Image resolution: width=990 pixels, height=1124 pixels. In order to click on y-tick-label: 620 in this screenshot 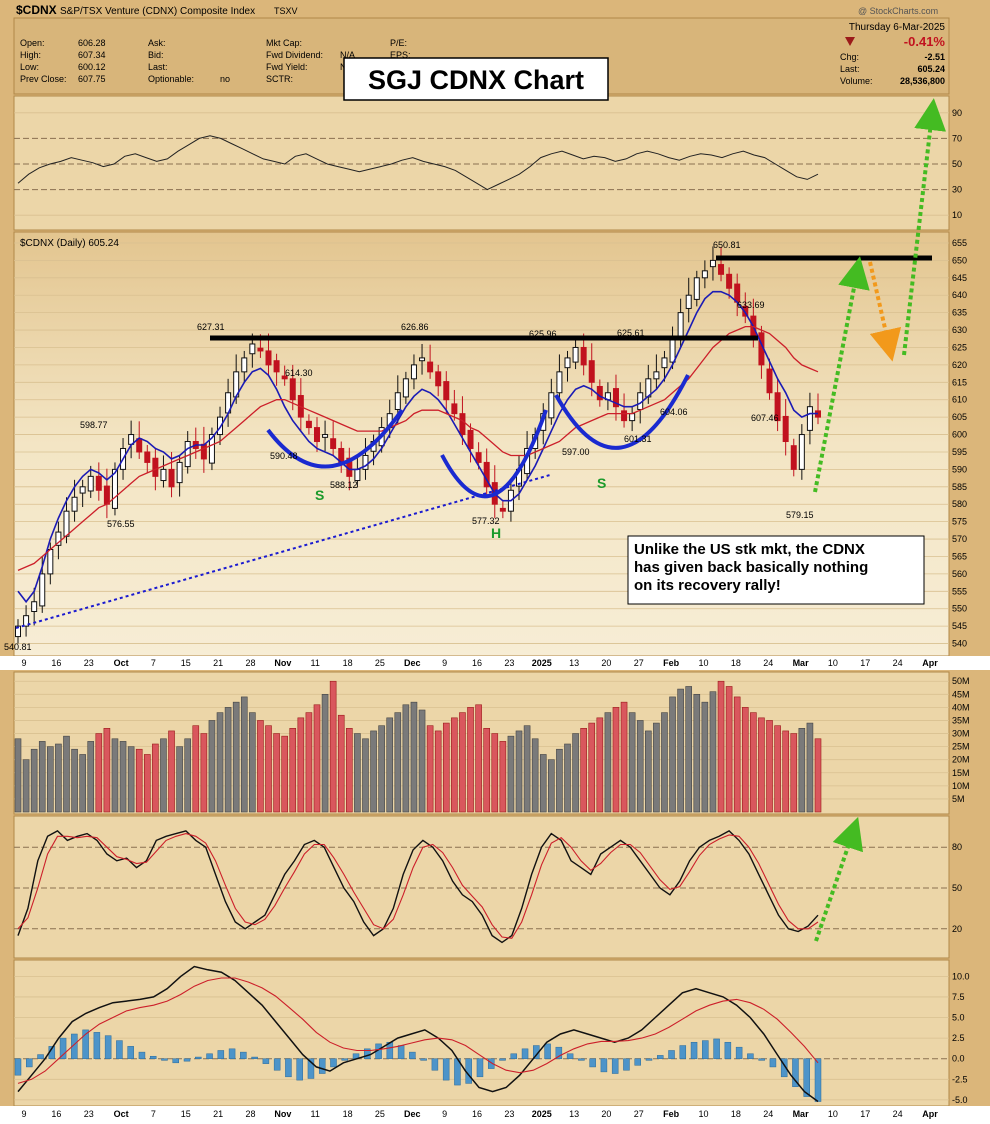, I will do `click(959, 365)`.